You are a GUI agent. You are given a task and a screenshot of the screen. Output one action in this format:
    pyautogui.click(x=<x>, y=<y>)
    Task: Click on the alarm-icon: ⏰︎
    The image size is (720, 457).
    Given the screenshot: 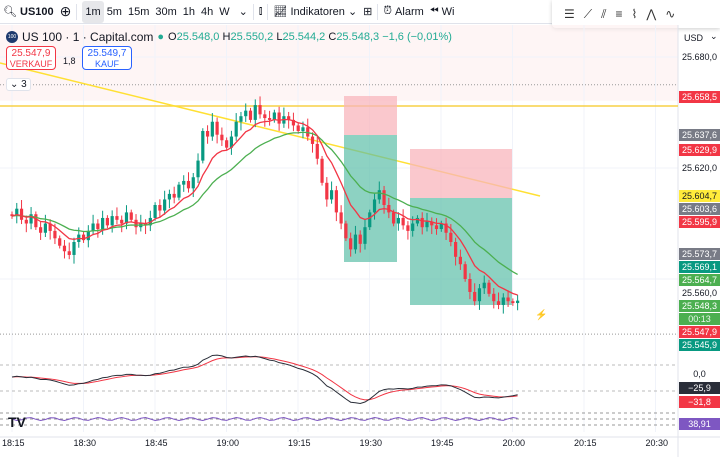 What is the action you would take?
    pyautogui.click(x=387, y=11)
    